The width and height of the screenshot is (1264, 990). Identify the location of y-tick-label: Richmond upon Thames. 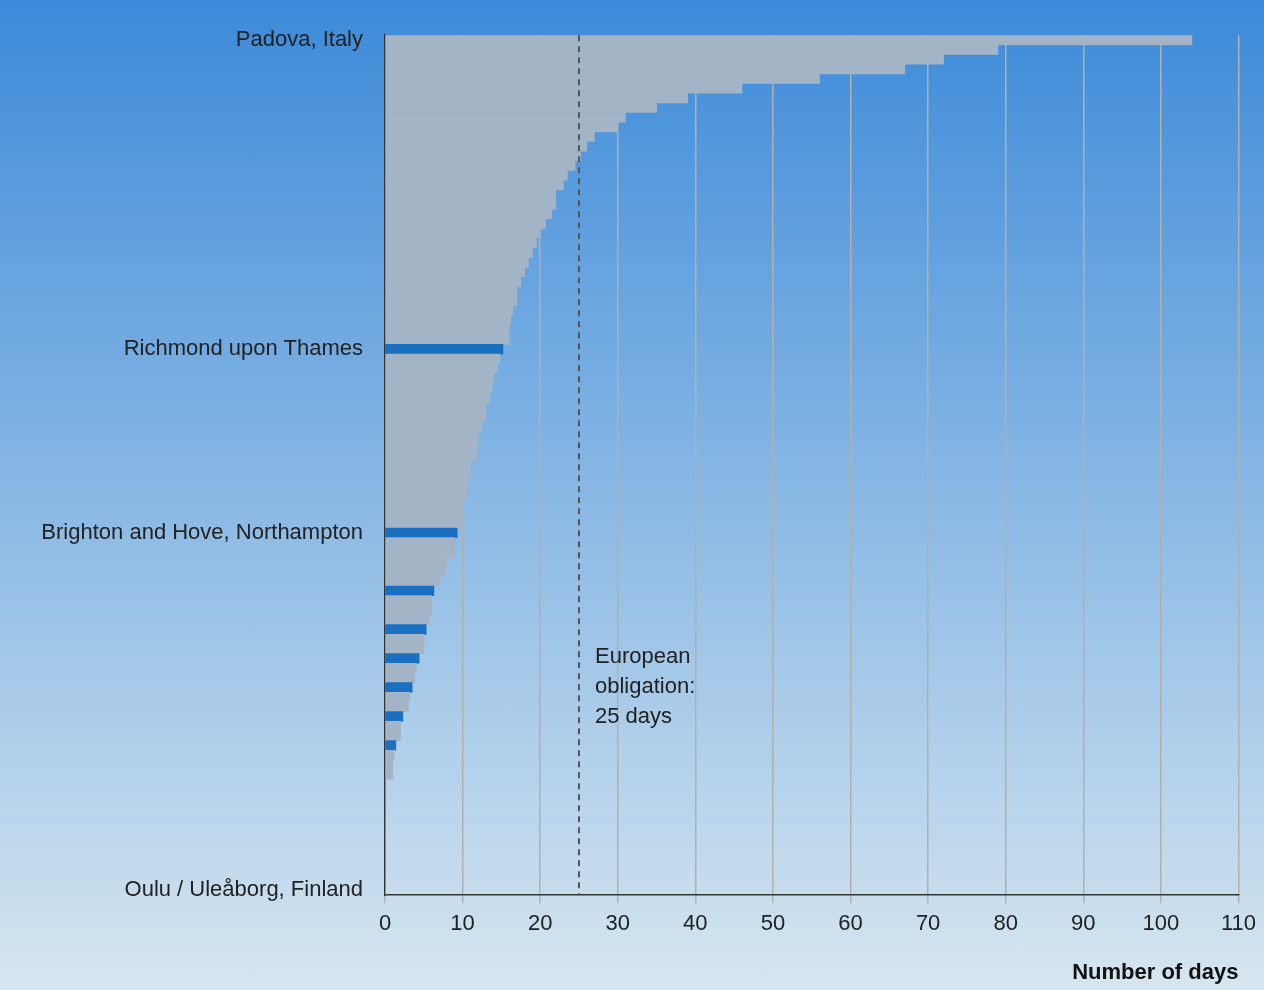
(243, 348).